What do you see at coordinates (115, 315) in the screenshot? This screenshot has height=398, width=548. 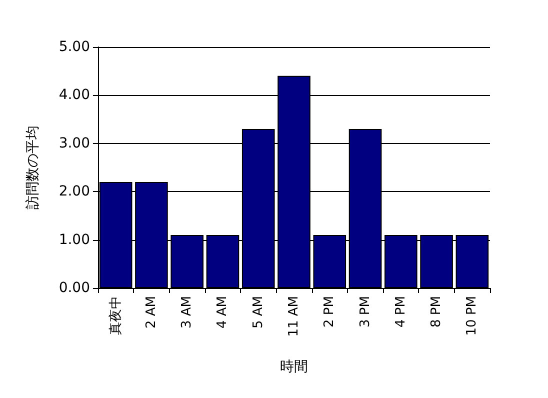 I see `x-tick-label: 真夜中` at bounding box center [115, 315].